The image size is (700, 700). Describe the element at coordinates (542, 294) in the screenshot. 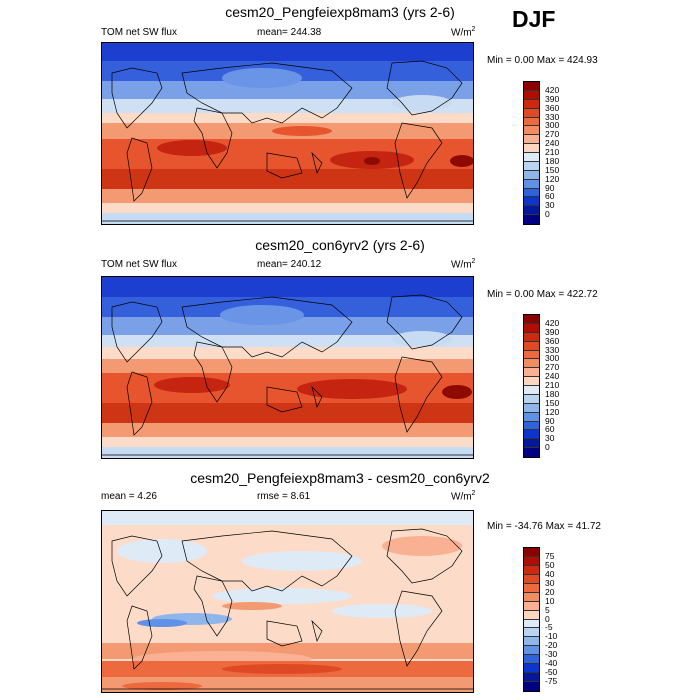

I see `panel2-minmax: Min = 0.00 Max = 422.72` at that location.